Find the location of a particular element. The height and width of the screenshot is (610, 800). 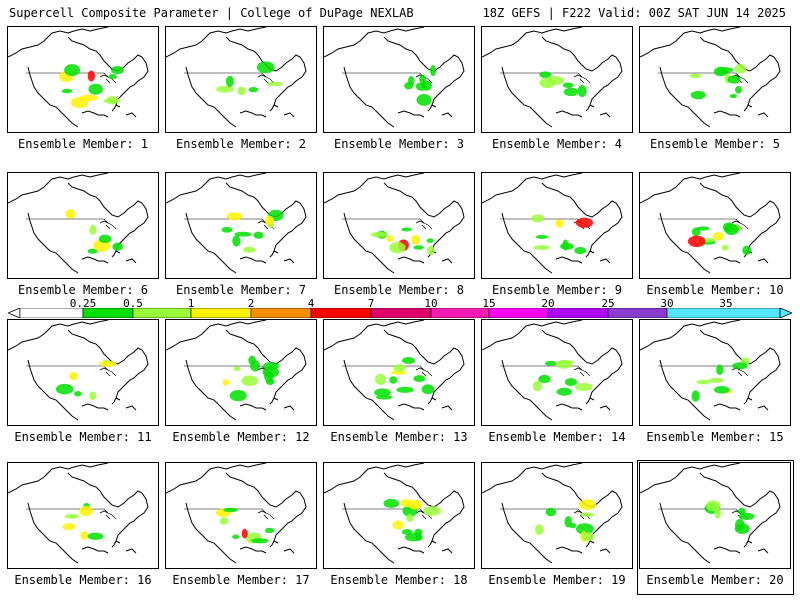

ensemble-panel: Ensemble Member: 17 is located at coordinates (241, 536).